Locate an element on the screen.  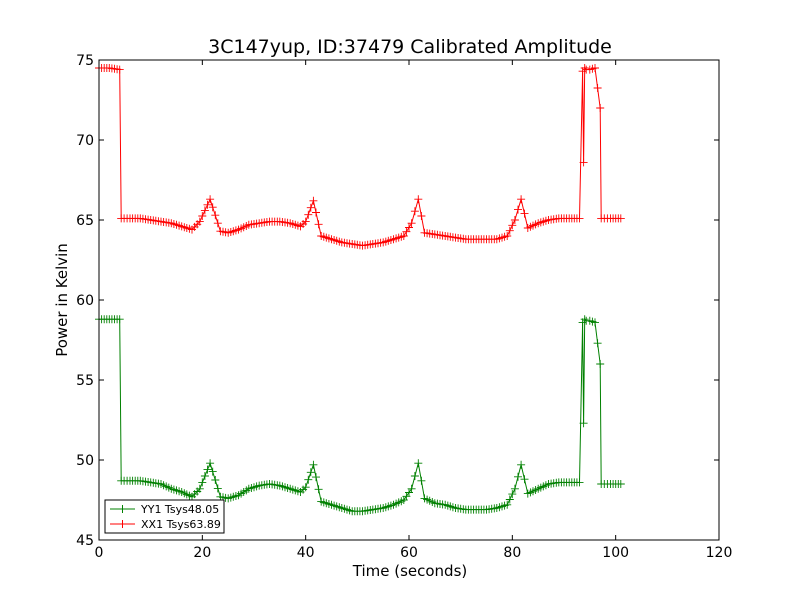
legend-box is located at coordinates (164, 516).